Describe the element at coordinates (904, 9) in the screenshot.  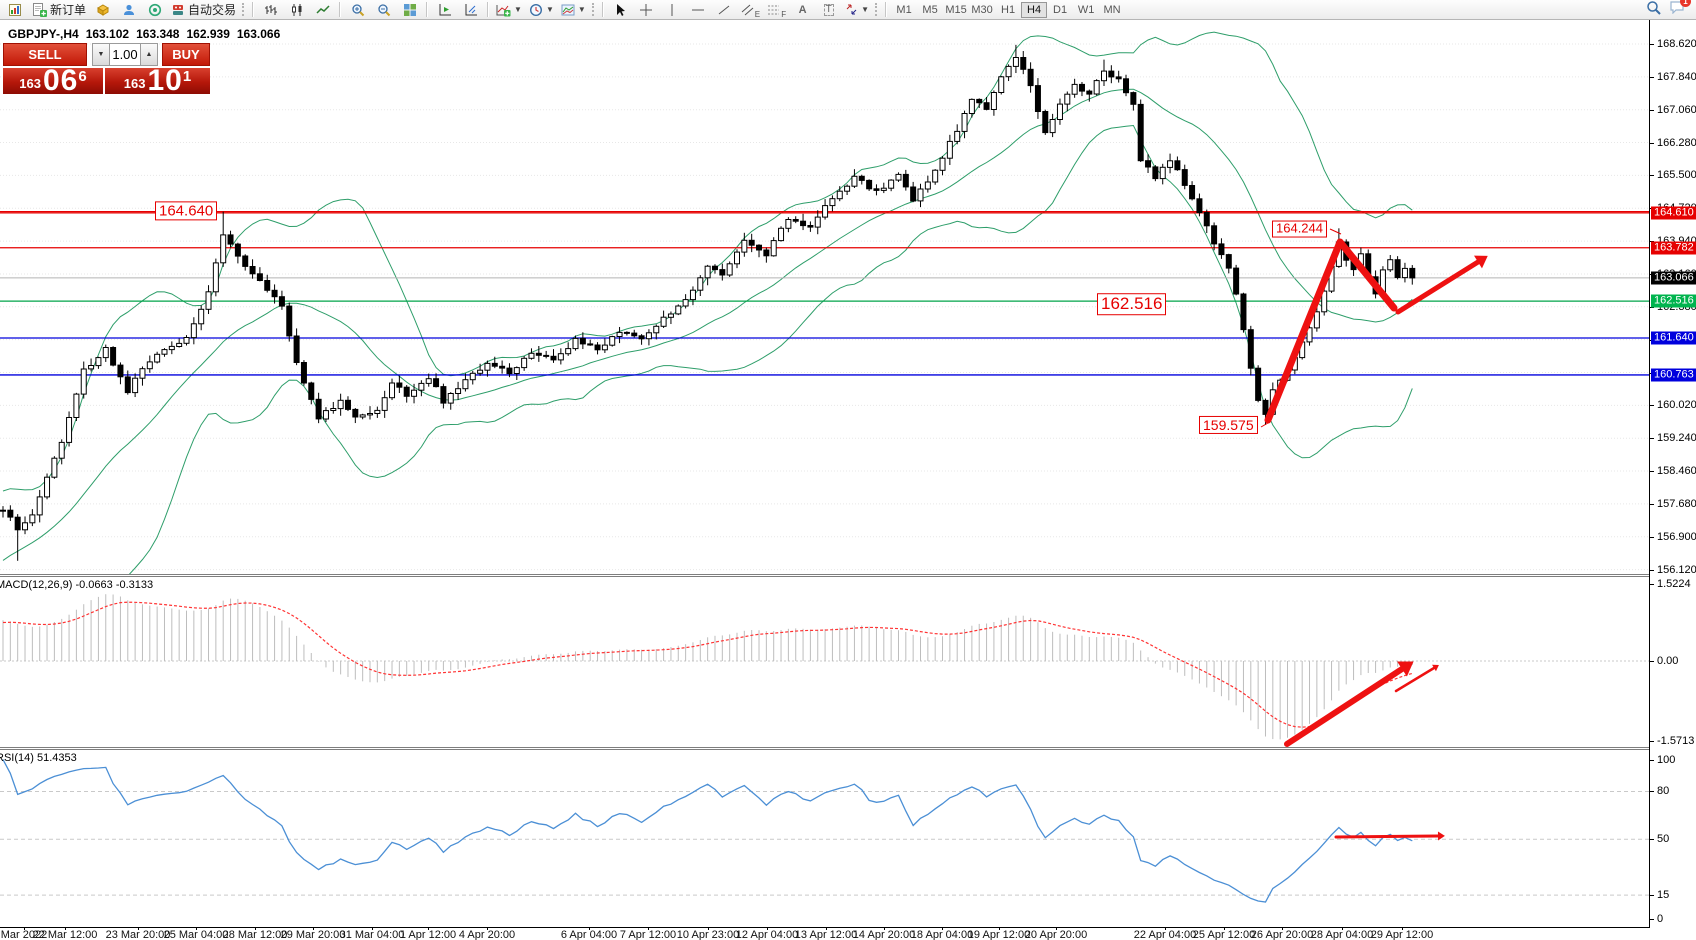
I see `timeframe-m1: M1` at that location.